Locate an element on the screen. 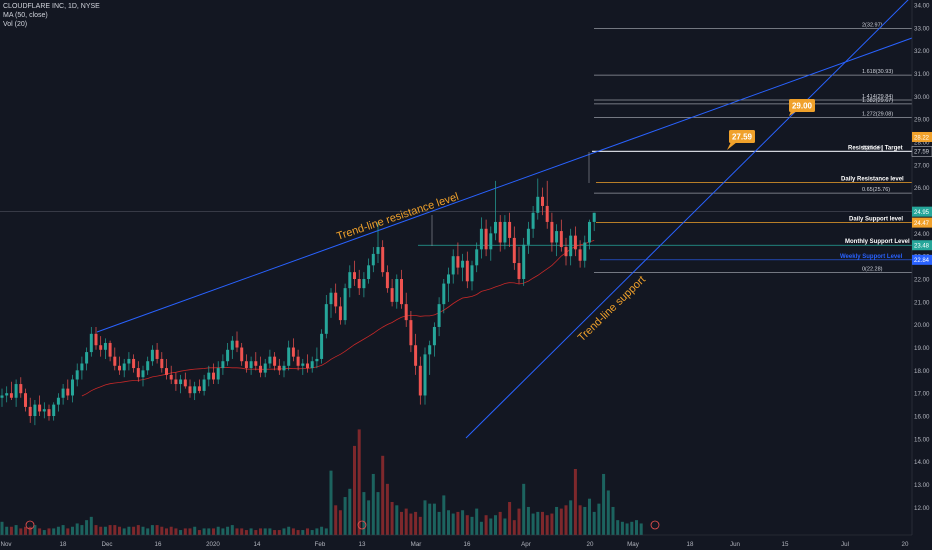 This screenshot has width=932, height=550. price-label-box is located at coordinates (921, 151).